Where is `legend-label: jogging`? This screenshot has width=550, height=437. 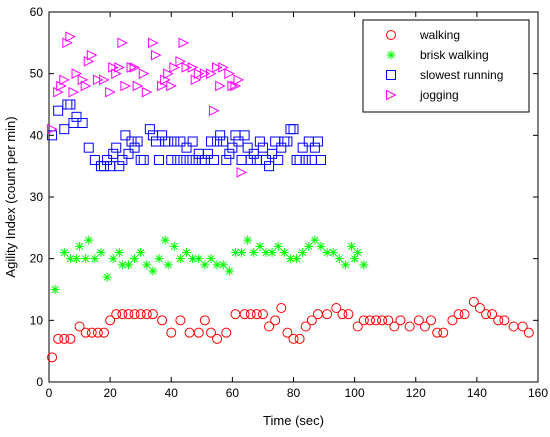
legend-label: jogging is located at coordinates (439, 95).